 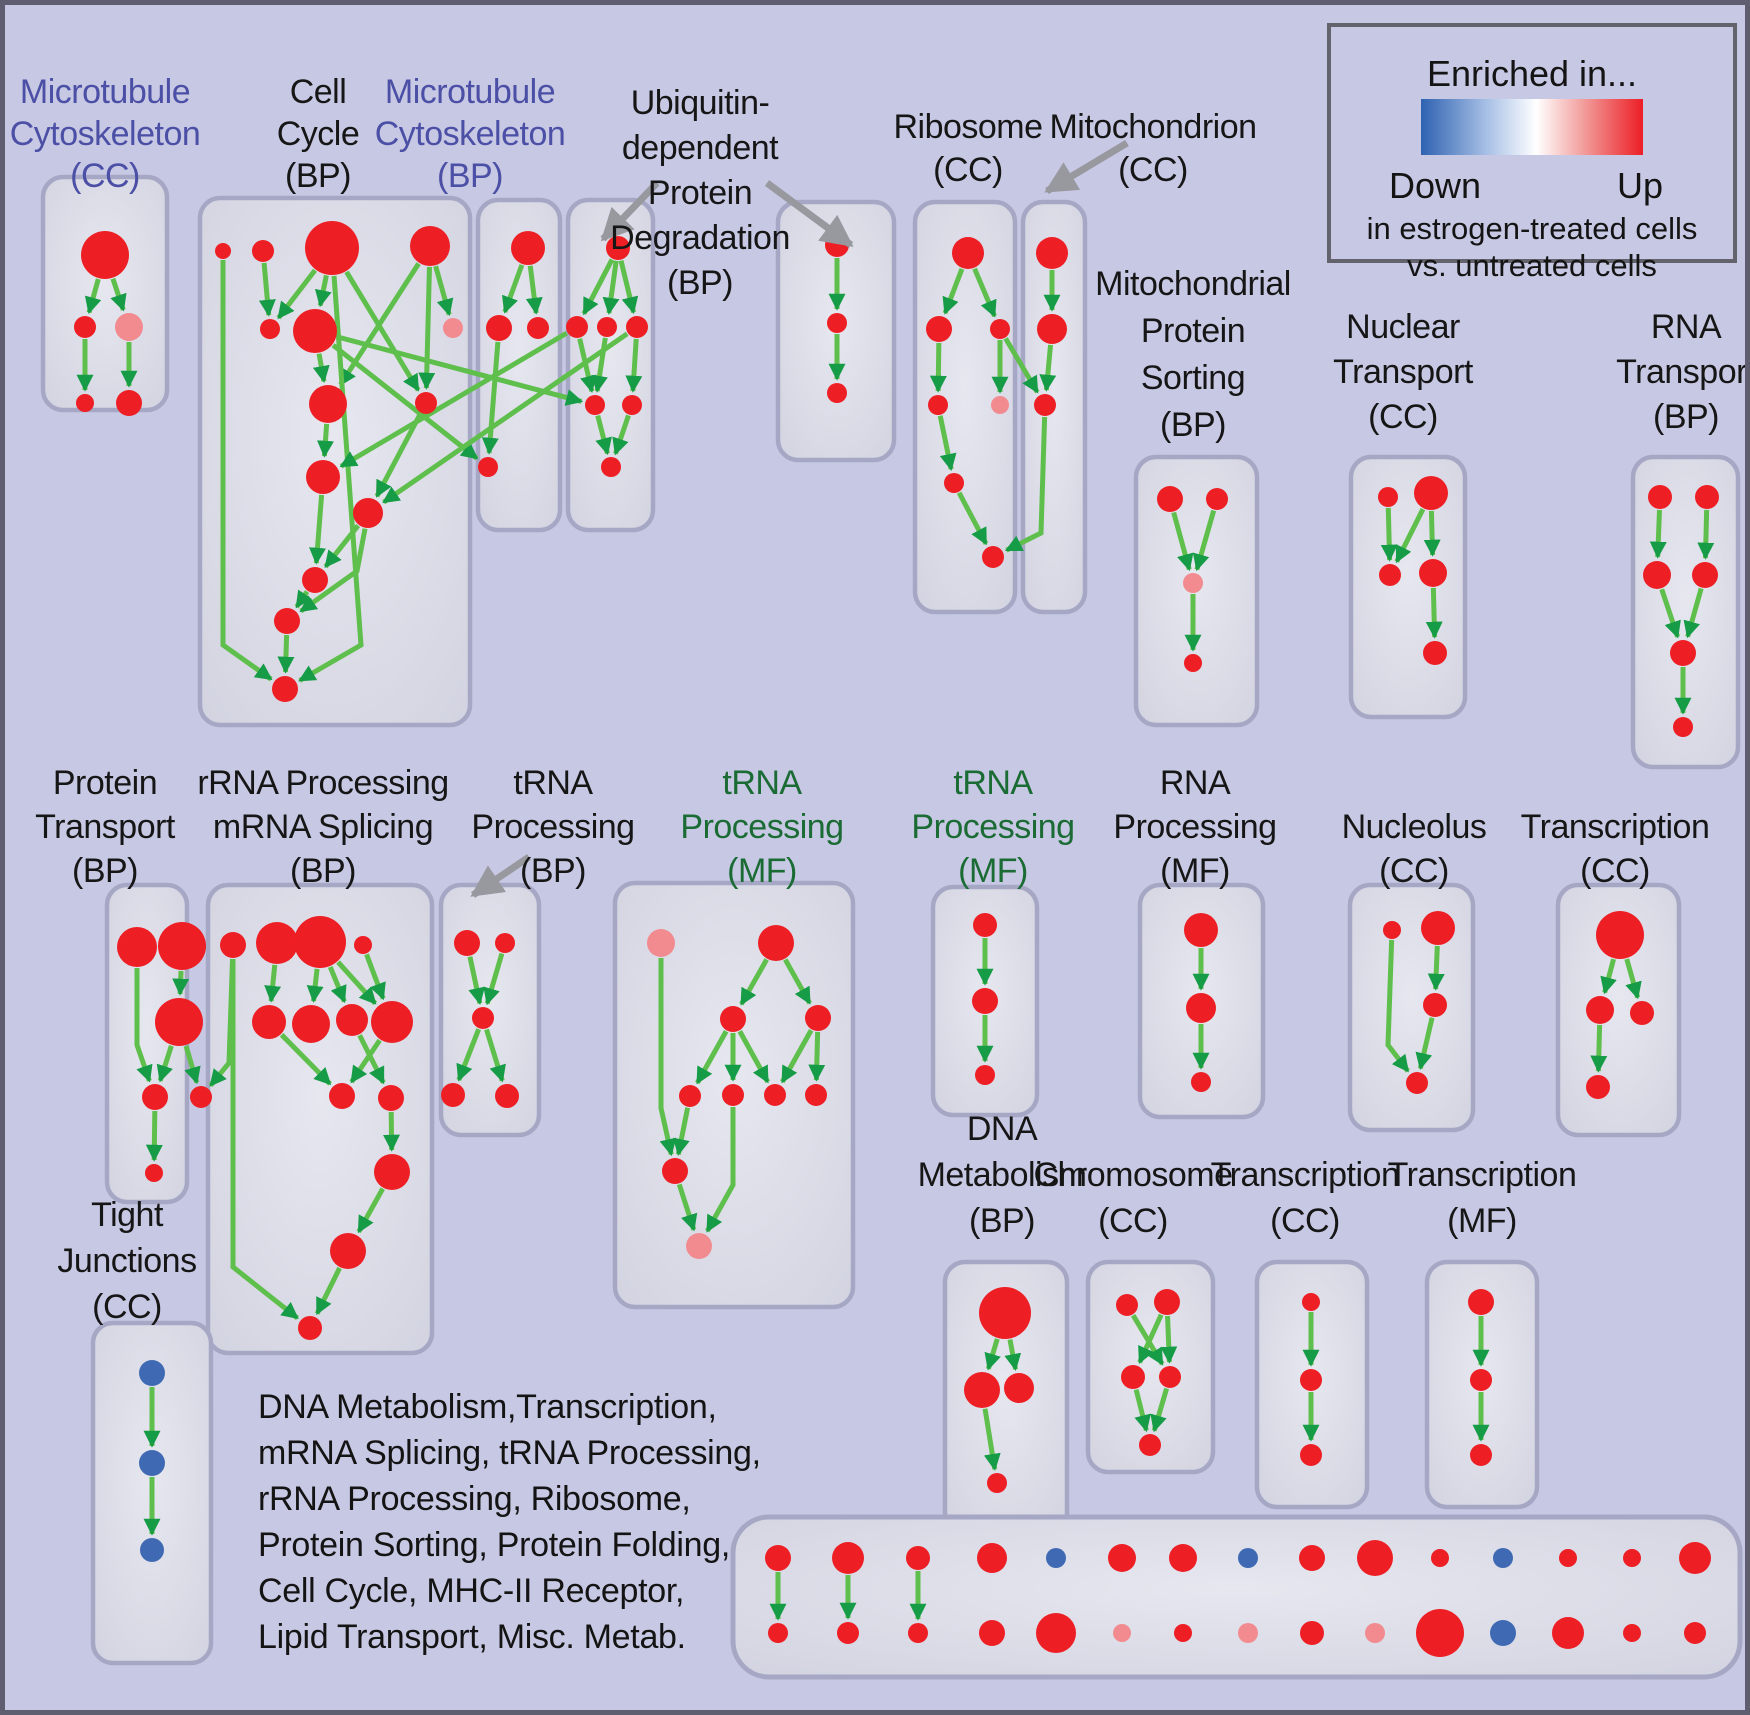 What do you see at coordinates (1193, 355) in the screenshot?
I see `cluster-label-mitochondrial-protein-sorting-bp: Mitochondrial Protein Sorting (BP)` at bounding box center [1193, 355].